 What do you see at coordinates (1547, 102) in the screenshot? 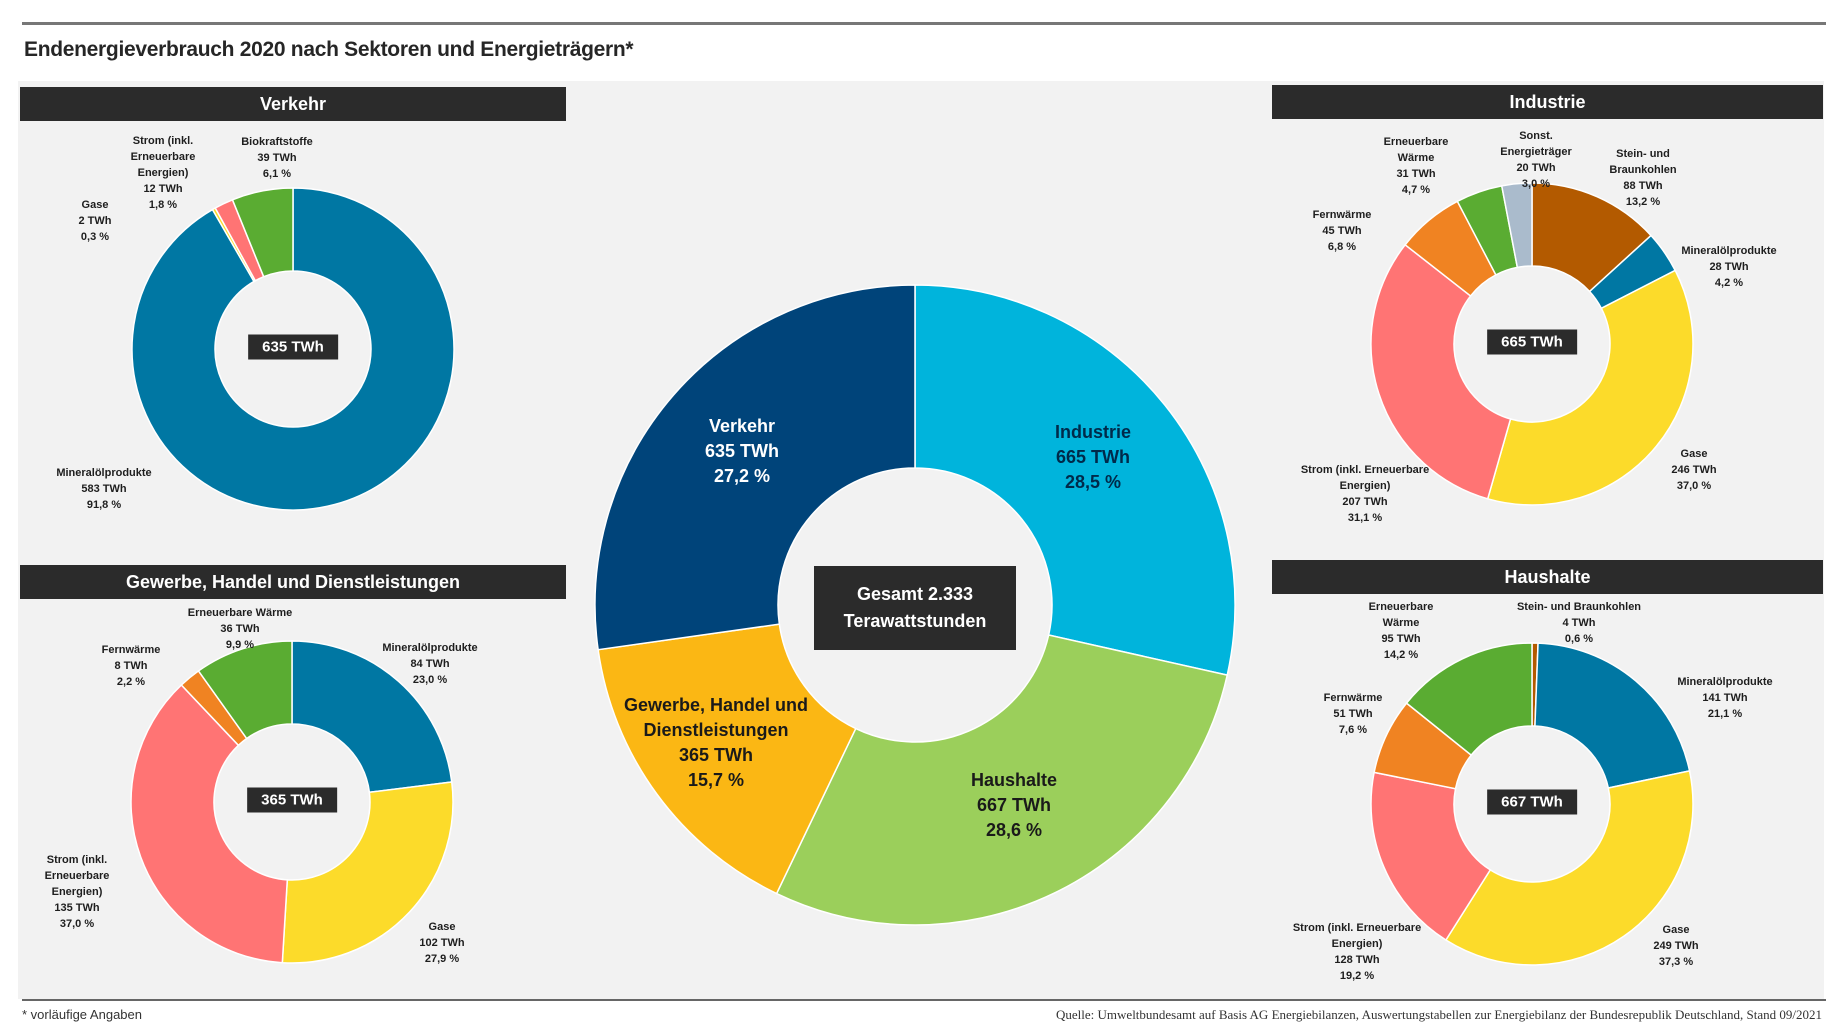
I see `header-industrie: Industrie` at bounding box center [1547, 102].